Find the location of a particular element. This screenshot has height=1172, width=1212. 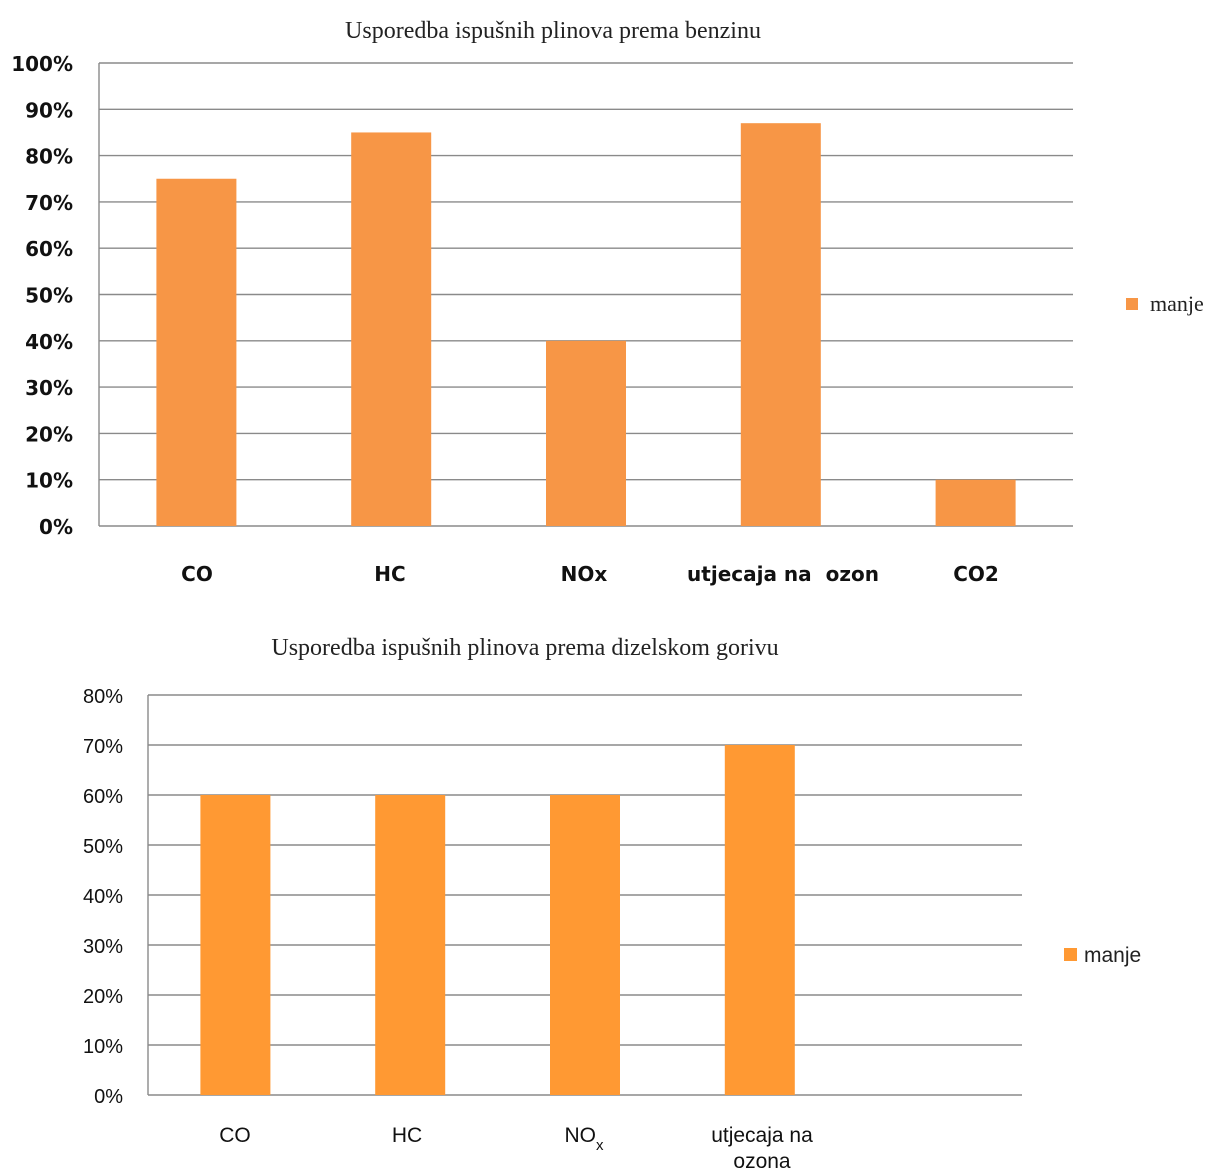

chart1-legend-label: manje is located at coordinates (1177, 303).